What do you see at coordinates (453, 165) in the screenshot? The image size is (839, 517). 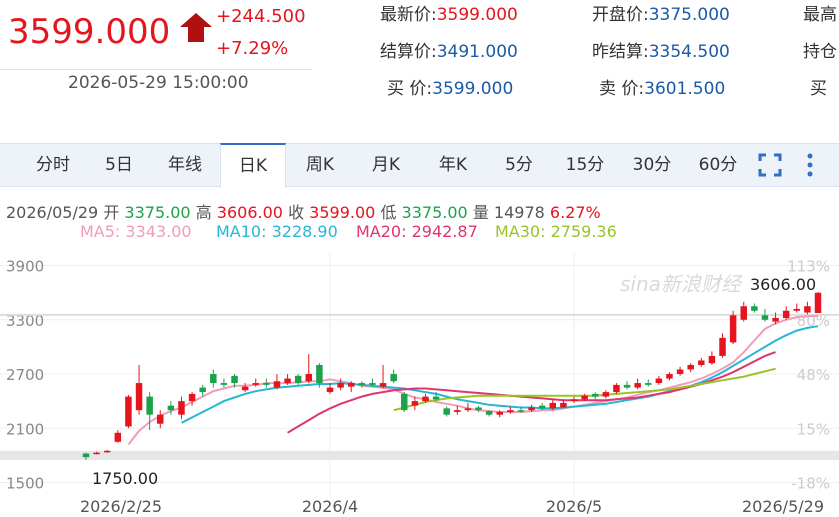 I see `tab-yearly-k: 年K` at bounding box center [453, 165].